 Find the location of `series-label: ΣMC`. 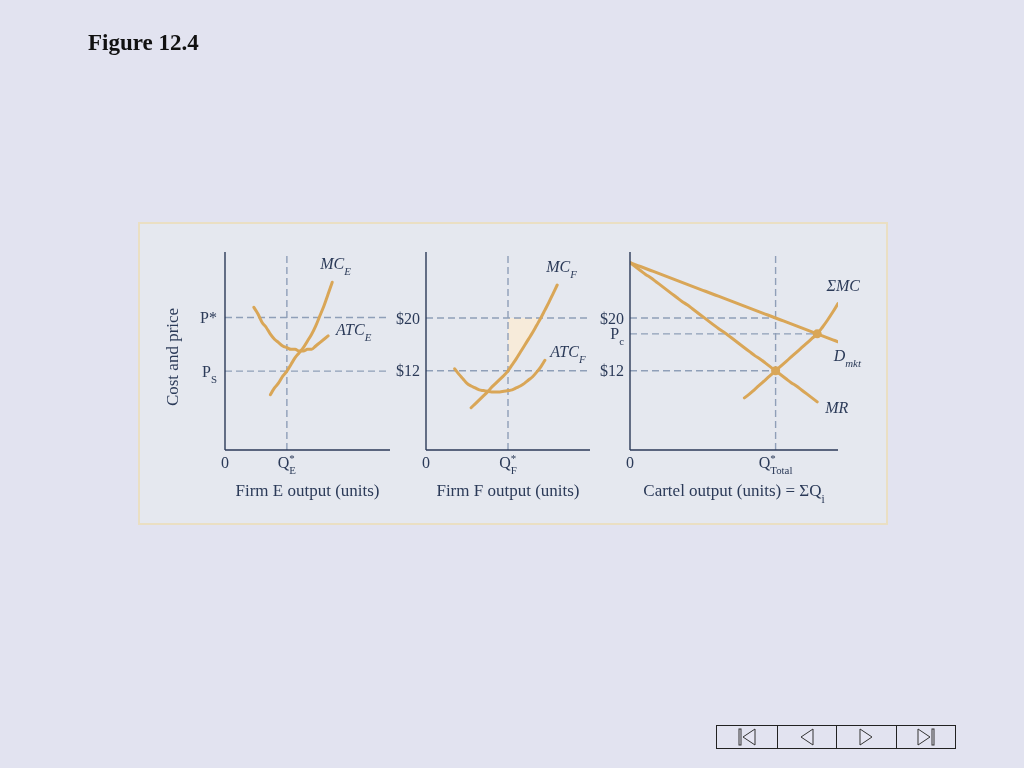

series-label: ΣMC is located at coordinates (843, 285).